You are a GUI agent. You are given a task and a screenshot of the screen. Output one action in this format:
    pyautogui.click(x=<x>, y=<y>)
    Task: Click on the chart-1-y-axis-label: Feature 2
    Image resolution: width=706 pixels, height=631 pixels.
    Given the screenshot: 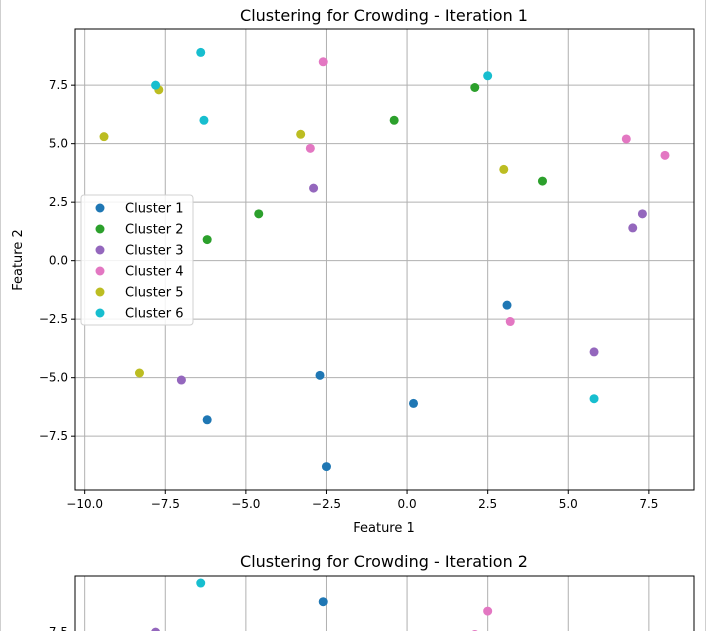 What is the action you would take?
    pyautogui.click(x=18, y=260)
    